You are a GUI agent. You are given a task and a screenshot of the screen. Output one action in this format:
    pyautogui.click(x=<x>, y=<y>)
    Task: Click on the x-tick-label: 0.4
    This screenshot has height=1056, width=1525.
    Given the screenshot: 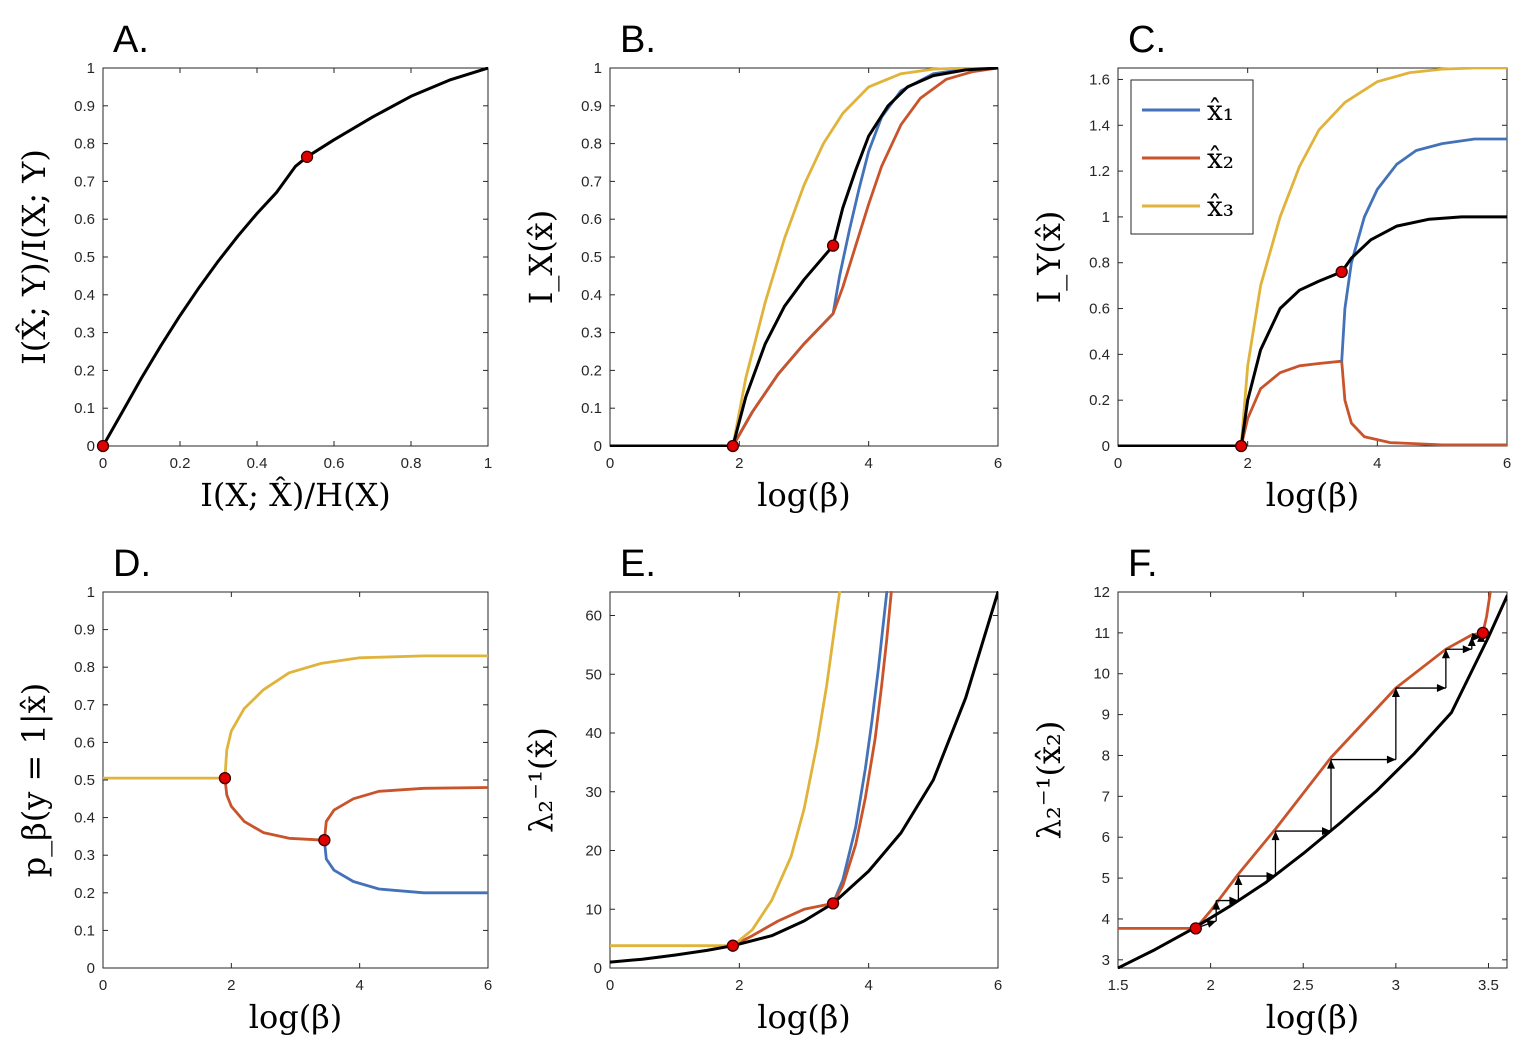 What is the action you would take?
    pyautogui.click(x=257, y=463)
    